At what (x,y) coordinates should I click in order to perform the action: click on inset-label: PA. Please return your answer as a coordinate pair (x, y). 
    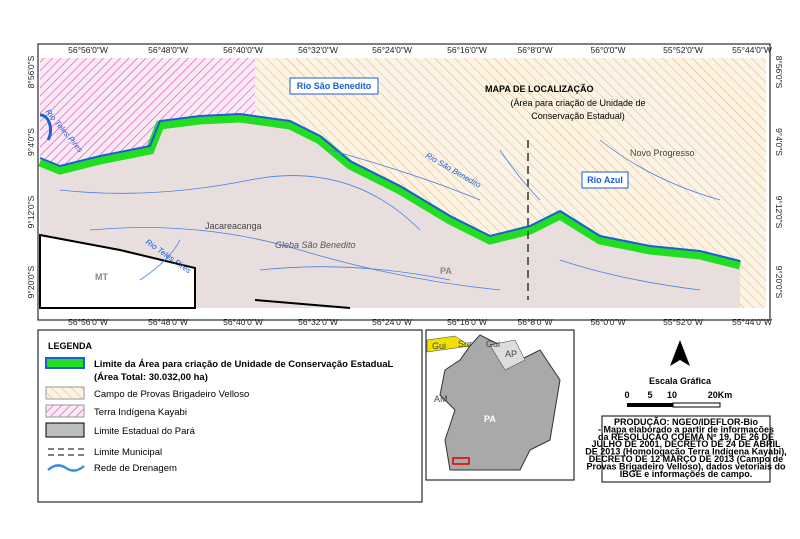
    Looking at the image, I should click on (490, 419).